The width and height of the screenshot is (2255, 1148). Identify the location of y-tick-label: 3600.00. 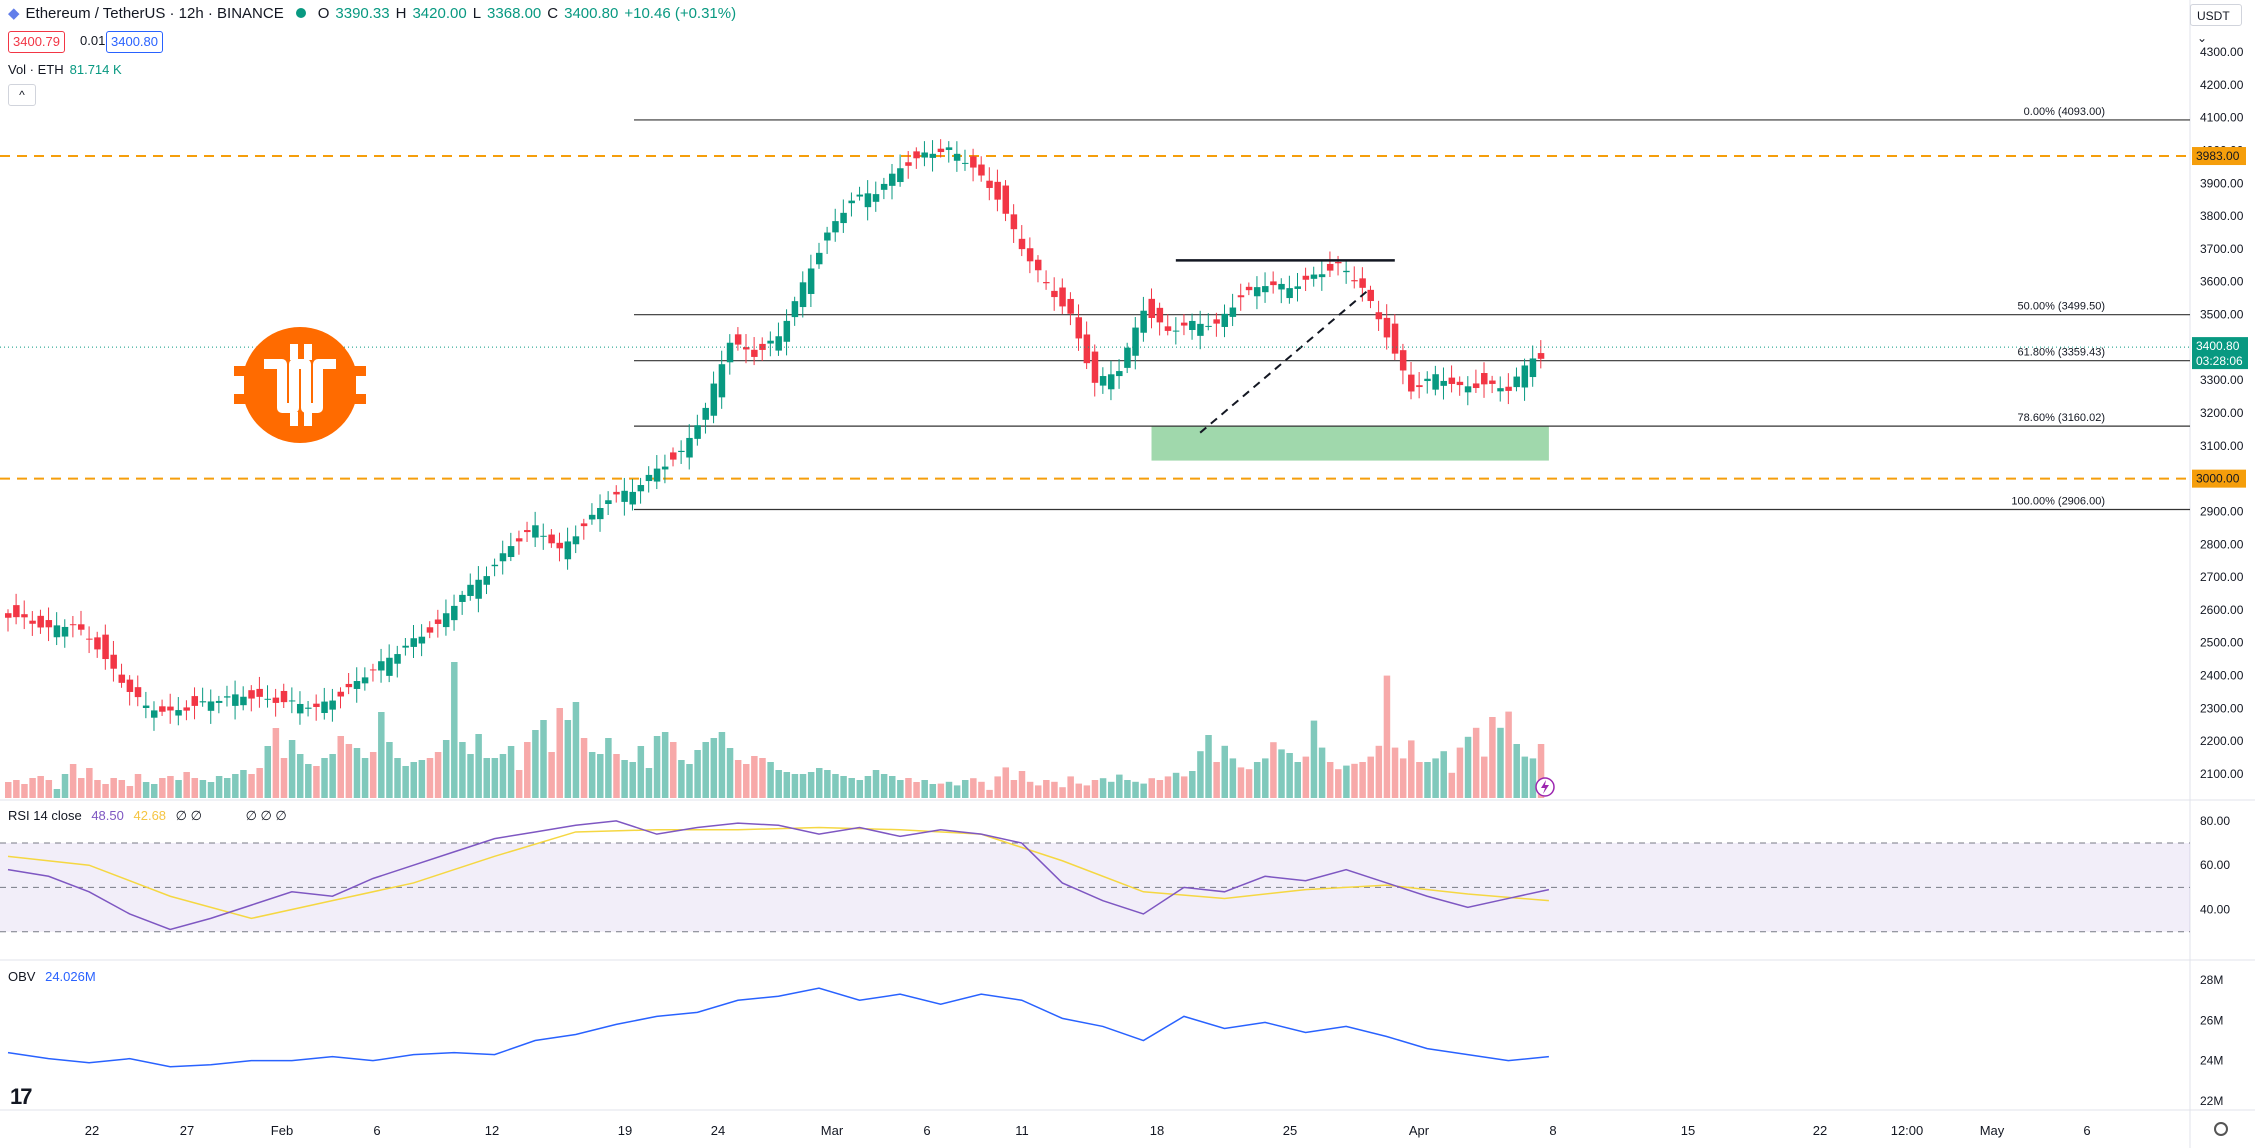
(2222, 282).